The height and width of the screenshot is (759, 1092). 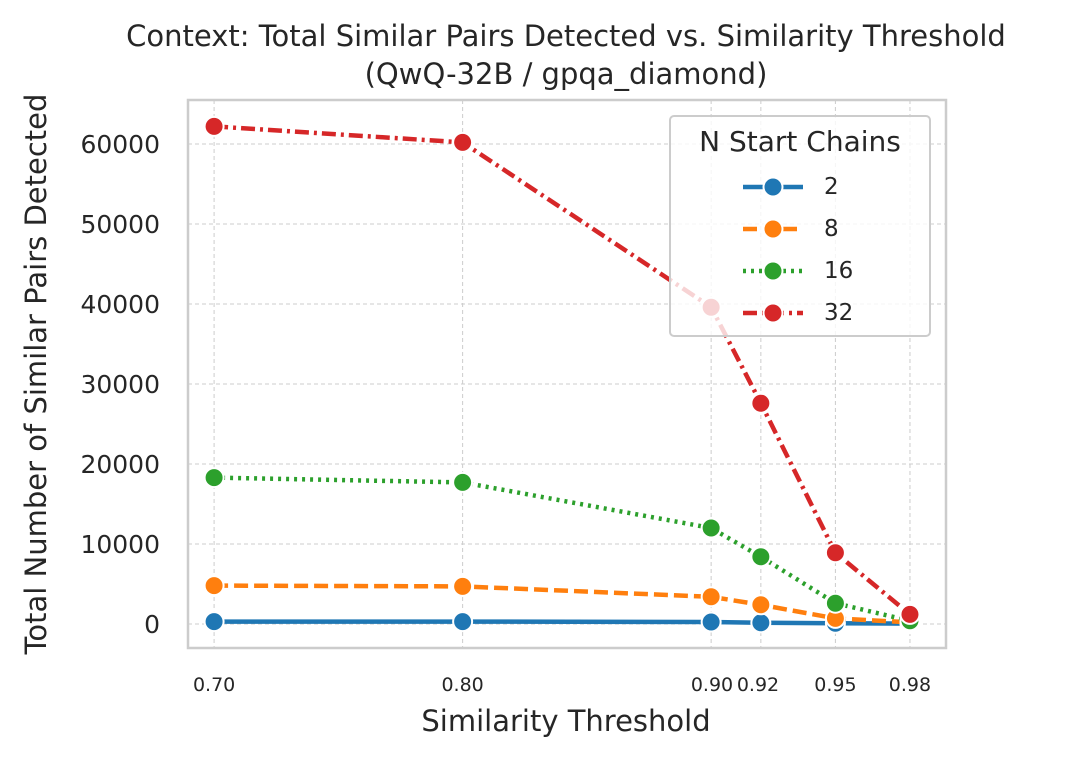 I want to click on y-tick-label: 10000, so click(x=120, y=544).